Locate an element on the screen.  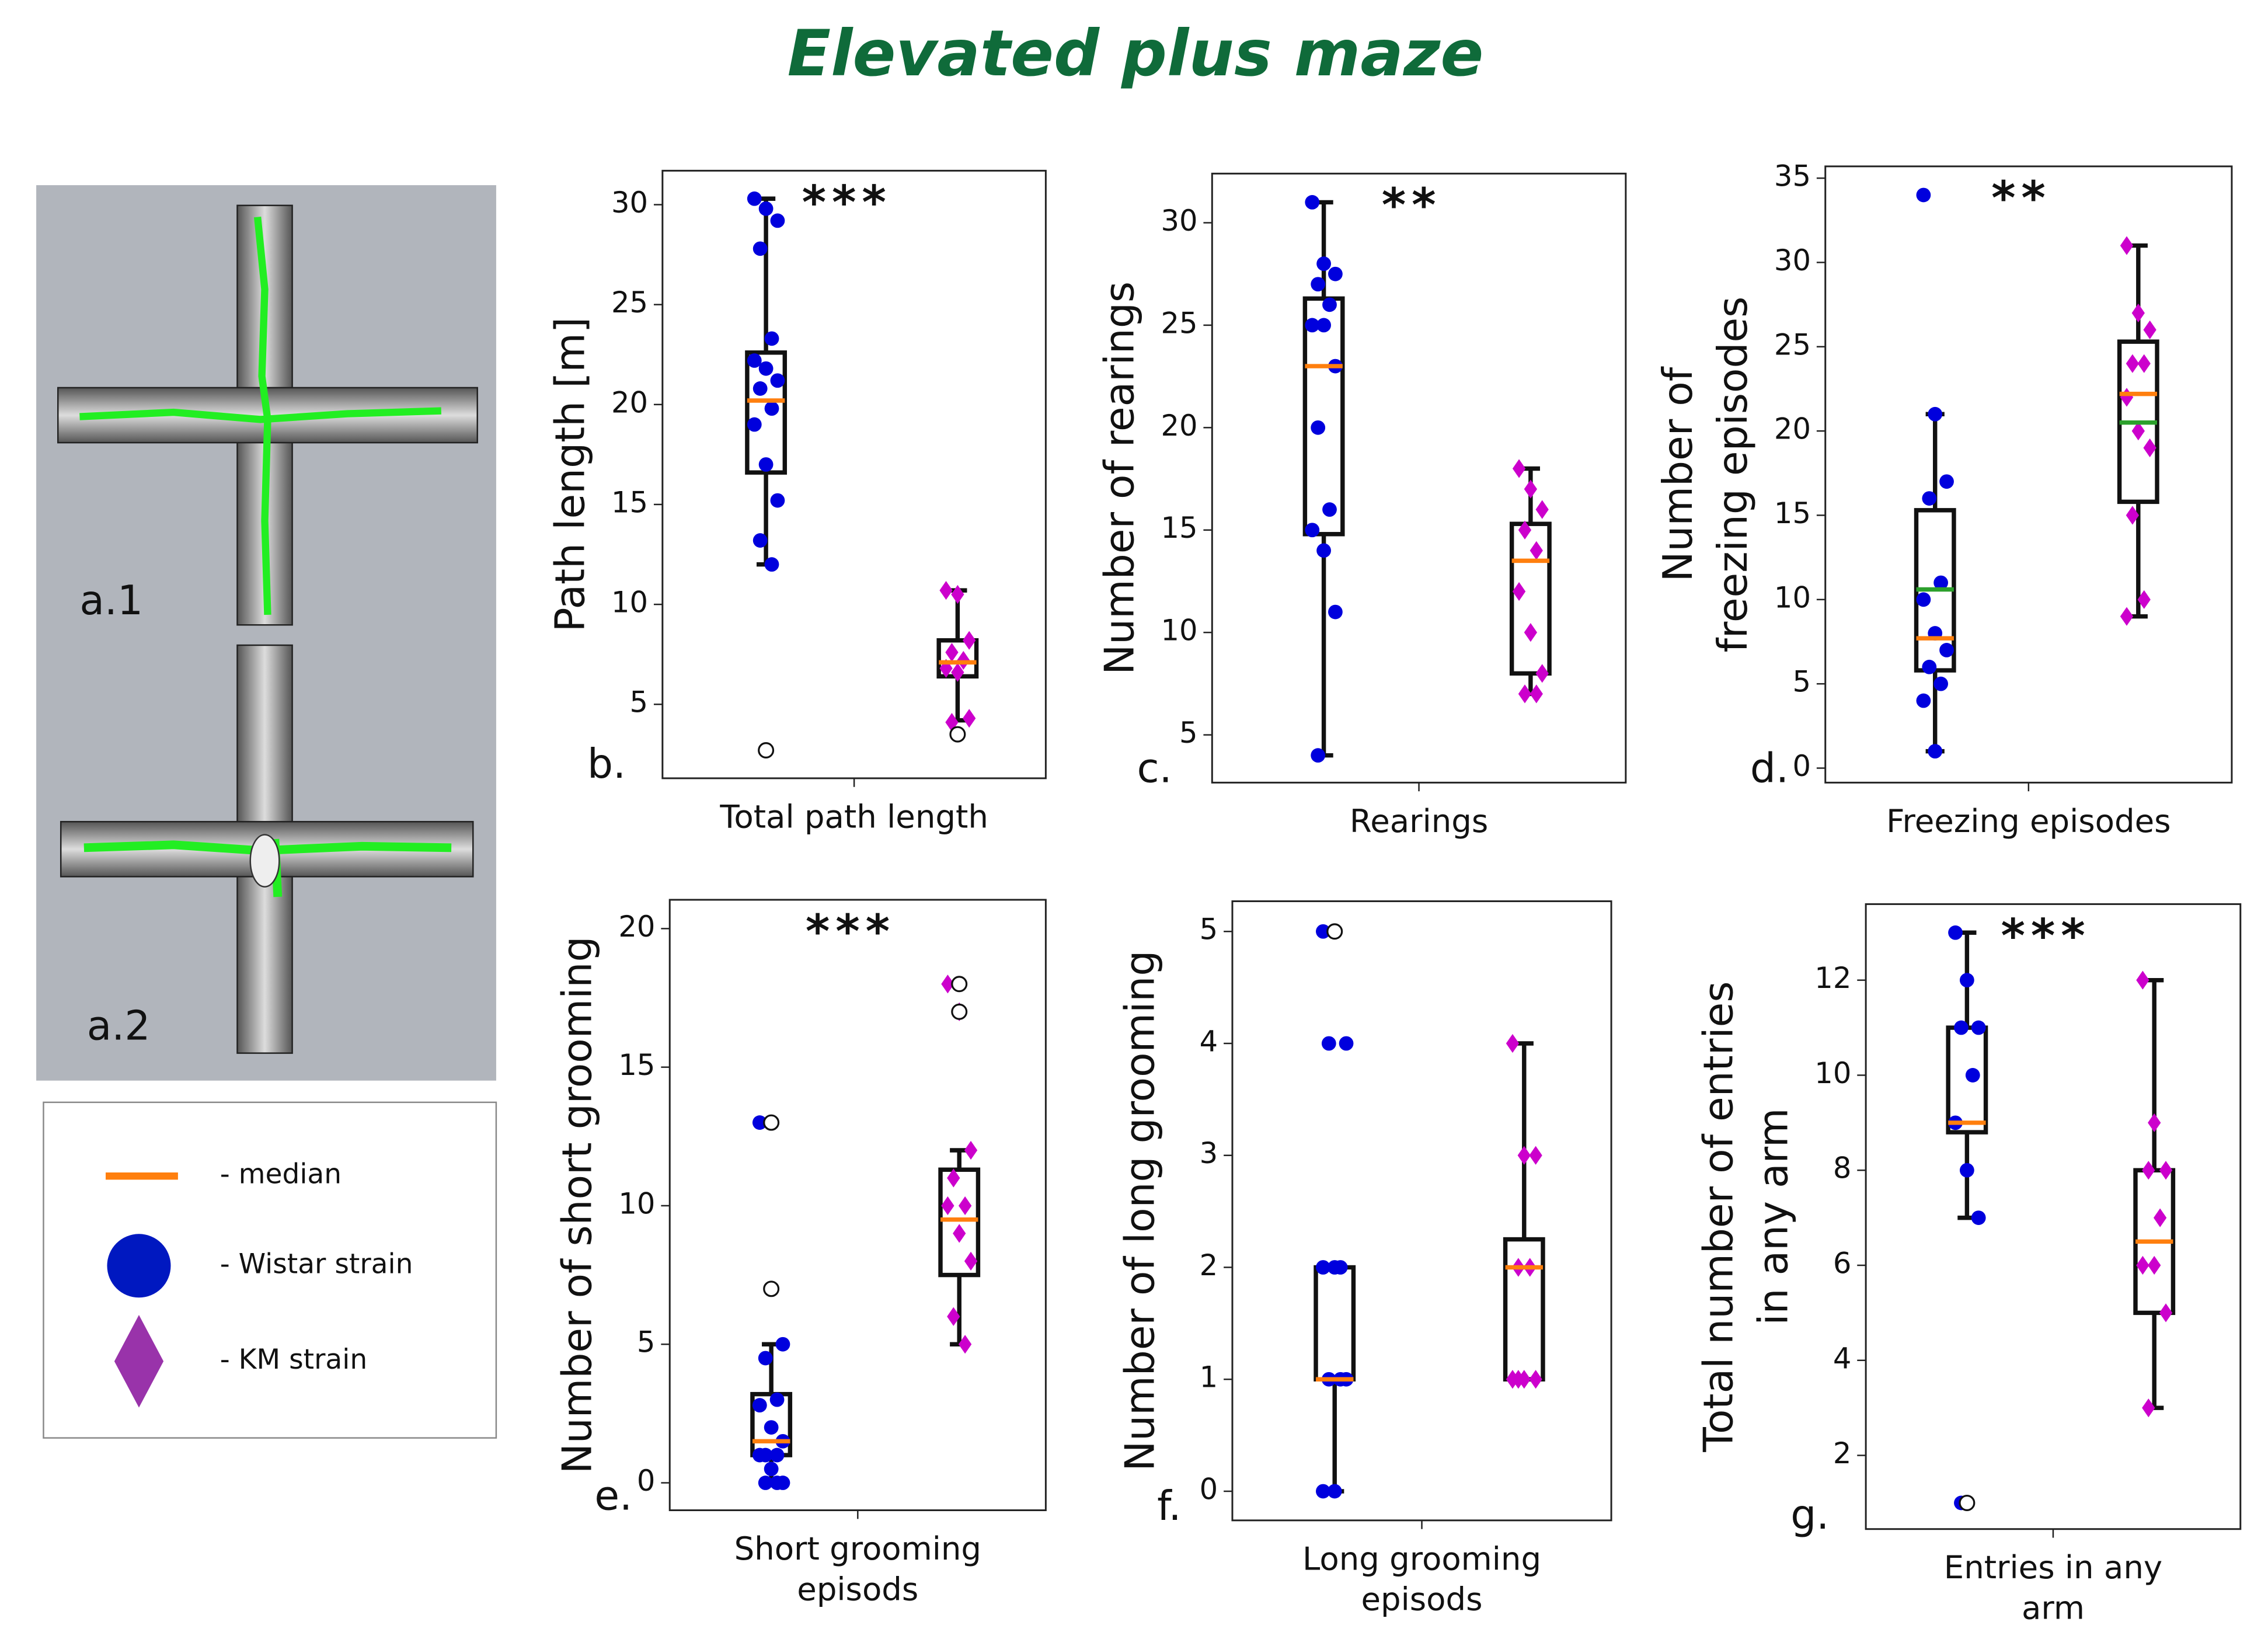
panel-label: g. is located at coordinates (1810, 1515).